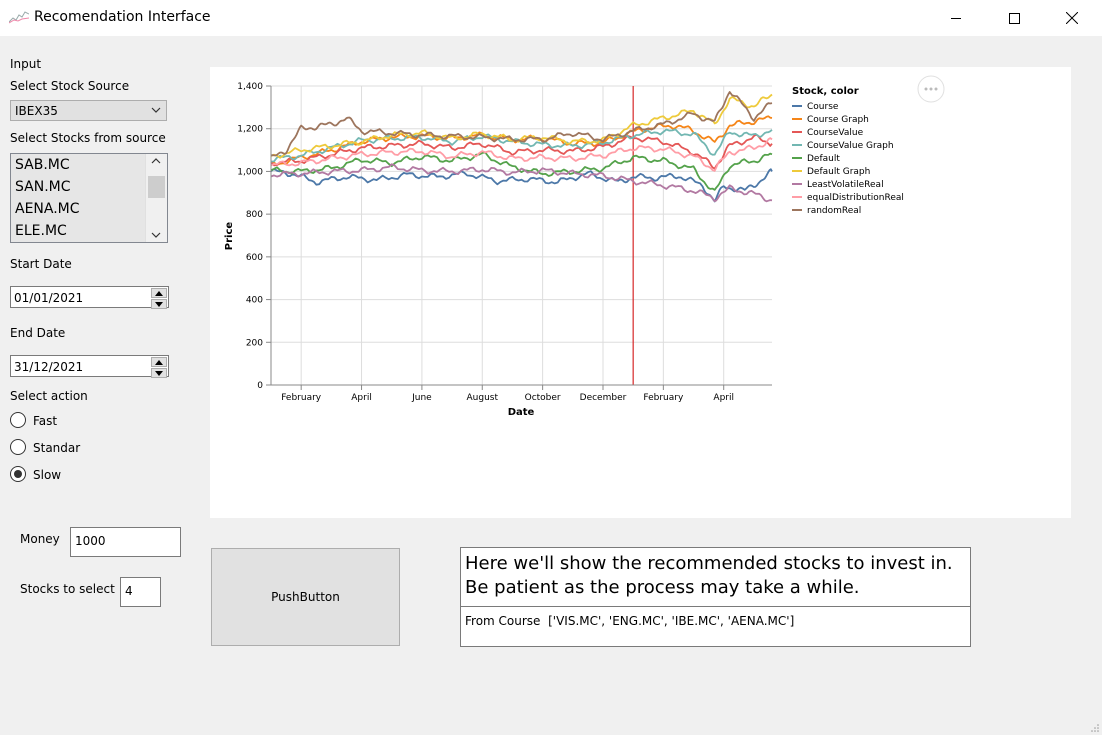  Describe the element at coordinates (156, 187) in the screenshot. I see `scrollbar-thumb` at that location.